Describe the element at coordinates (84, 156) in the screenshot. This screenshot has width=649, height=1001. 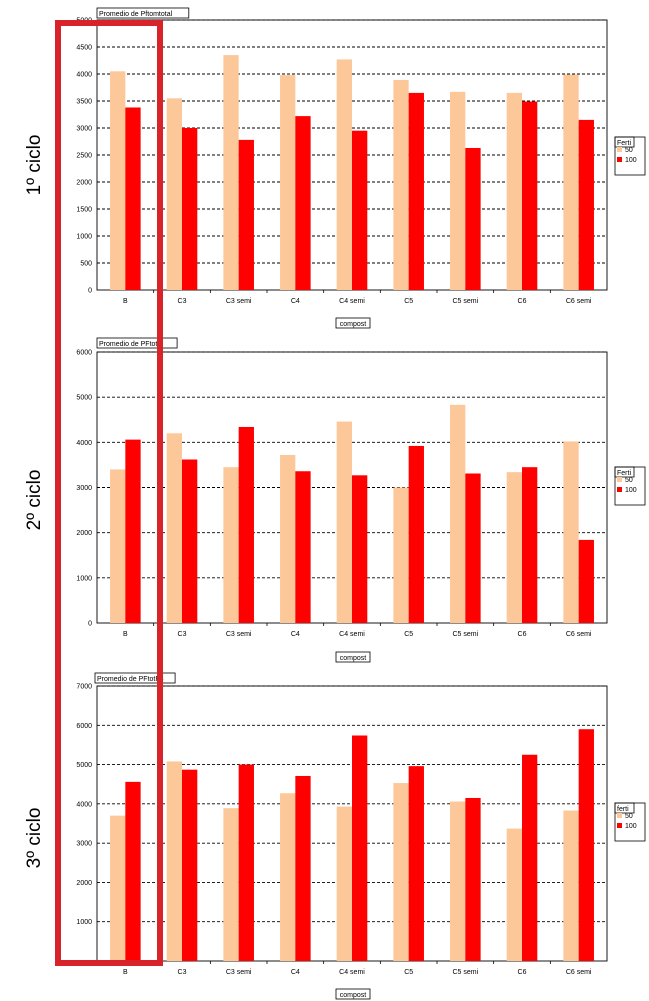
I see `y-tick-label: 2500` at that location.